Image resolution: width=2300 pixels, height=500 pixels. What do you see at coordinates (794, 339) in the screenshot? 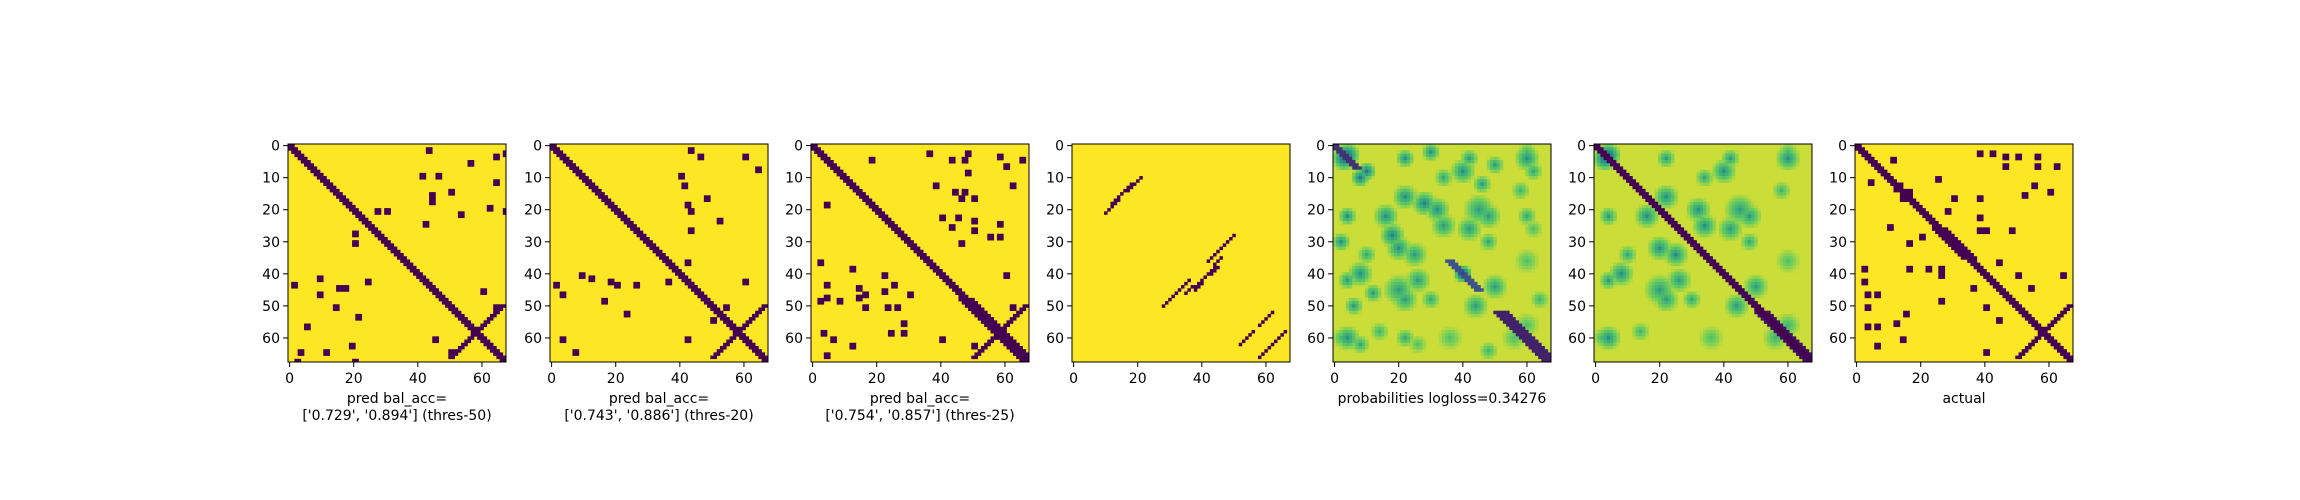
I see `y-tick-label: 60` at bounding box center [794, 339].